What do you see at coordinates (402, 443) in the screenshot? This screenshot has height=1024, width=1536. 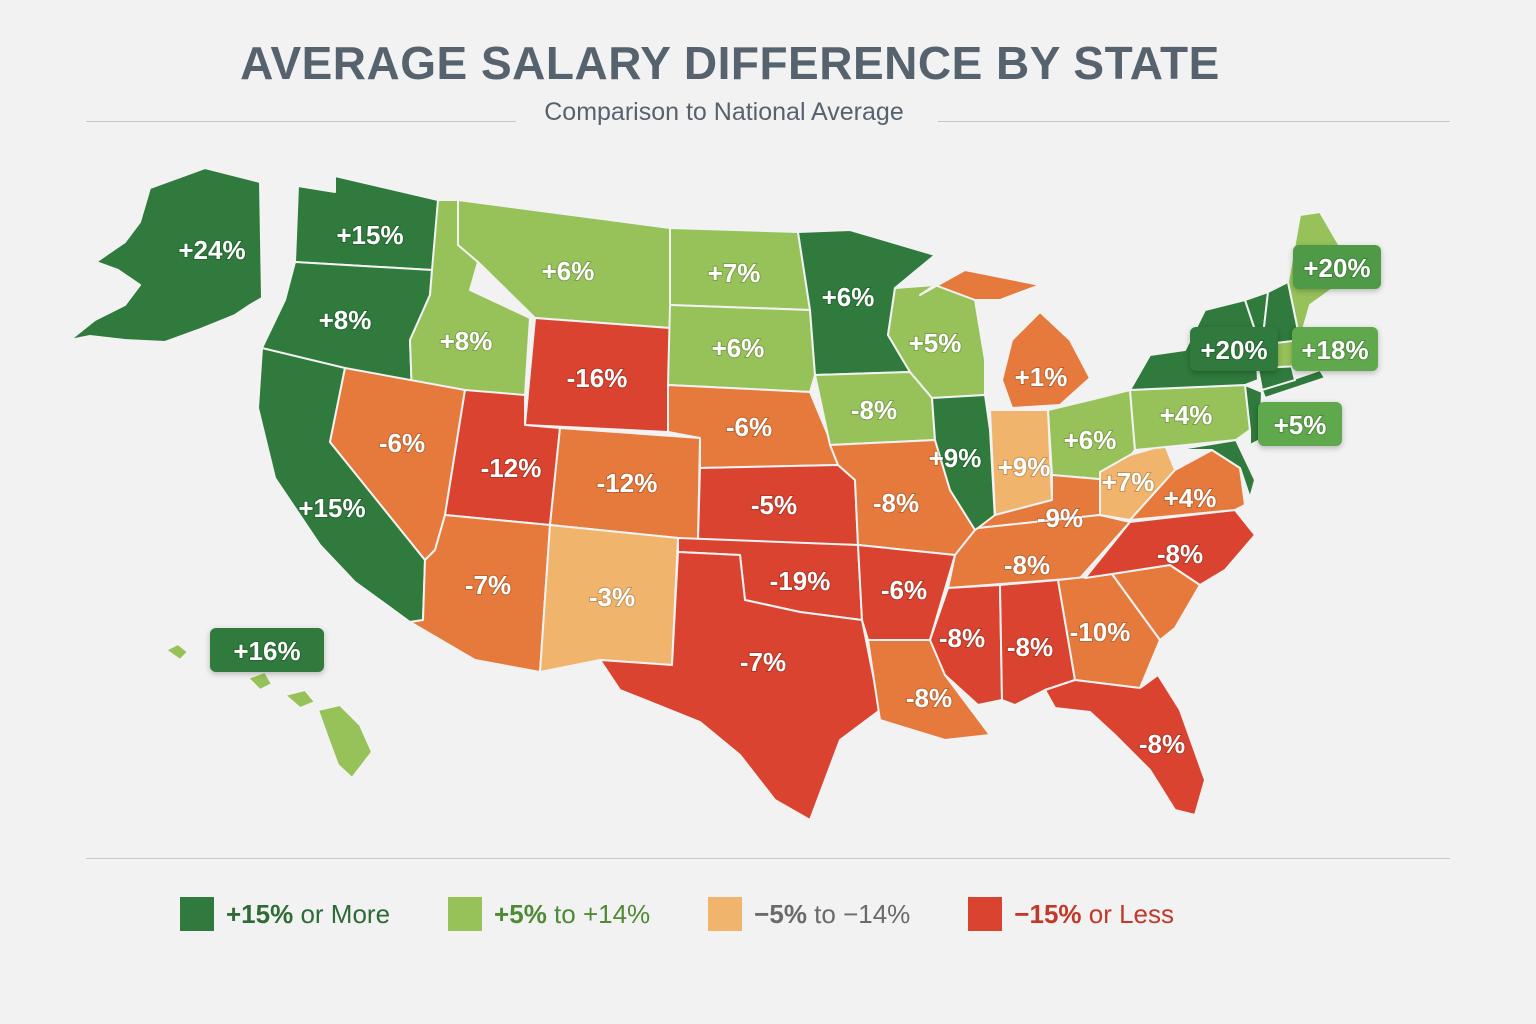 I see `state-label-nv: -6%` at bounding box center [402, 443].